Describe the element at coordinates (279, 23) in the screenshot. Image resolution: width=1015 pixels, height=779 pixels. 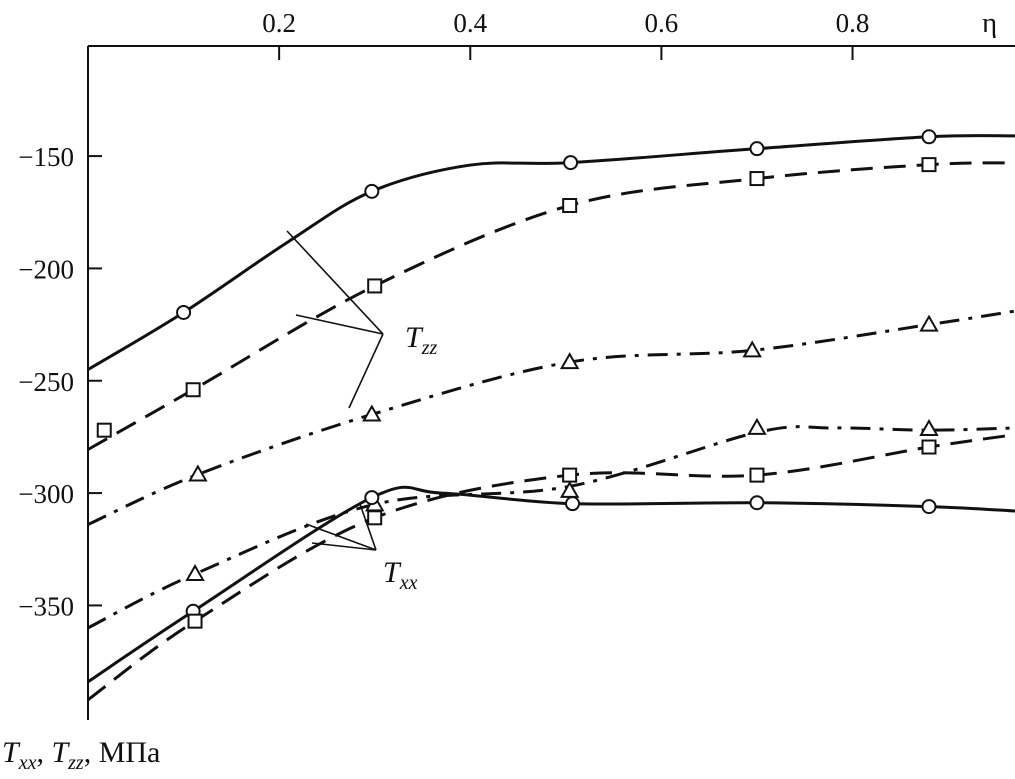
I see `x-tick-label: 0.2` at that location.